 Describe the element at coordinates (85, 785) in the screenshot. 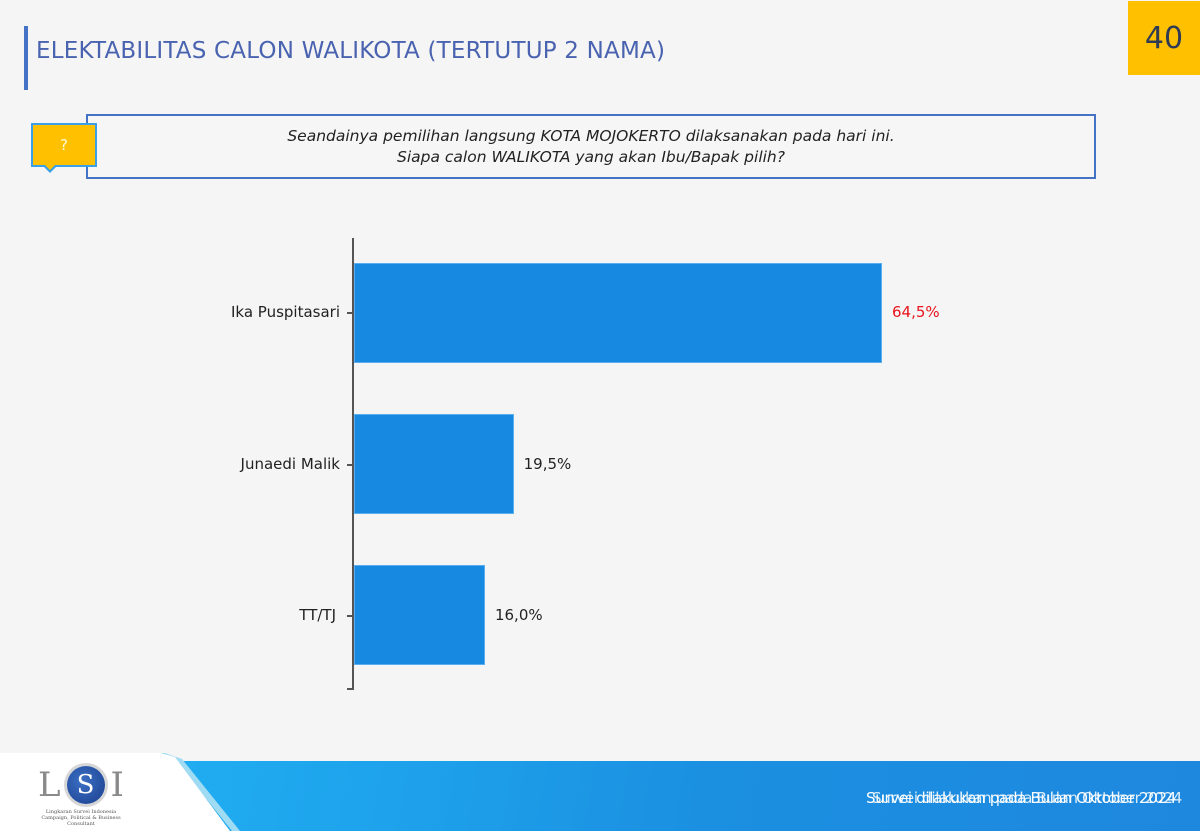

I see `logo-s-globe-icon: S` at that location.